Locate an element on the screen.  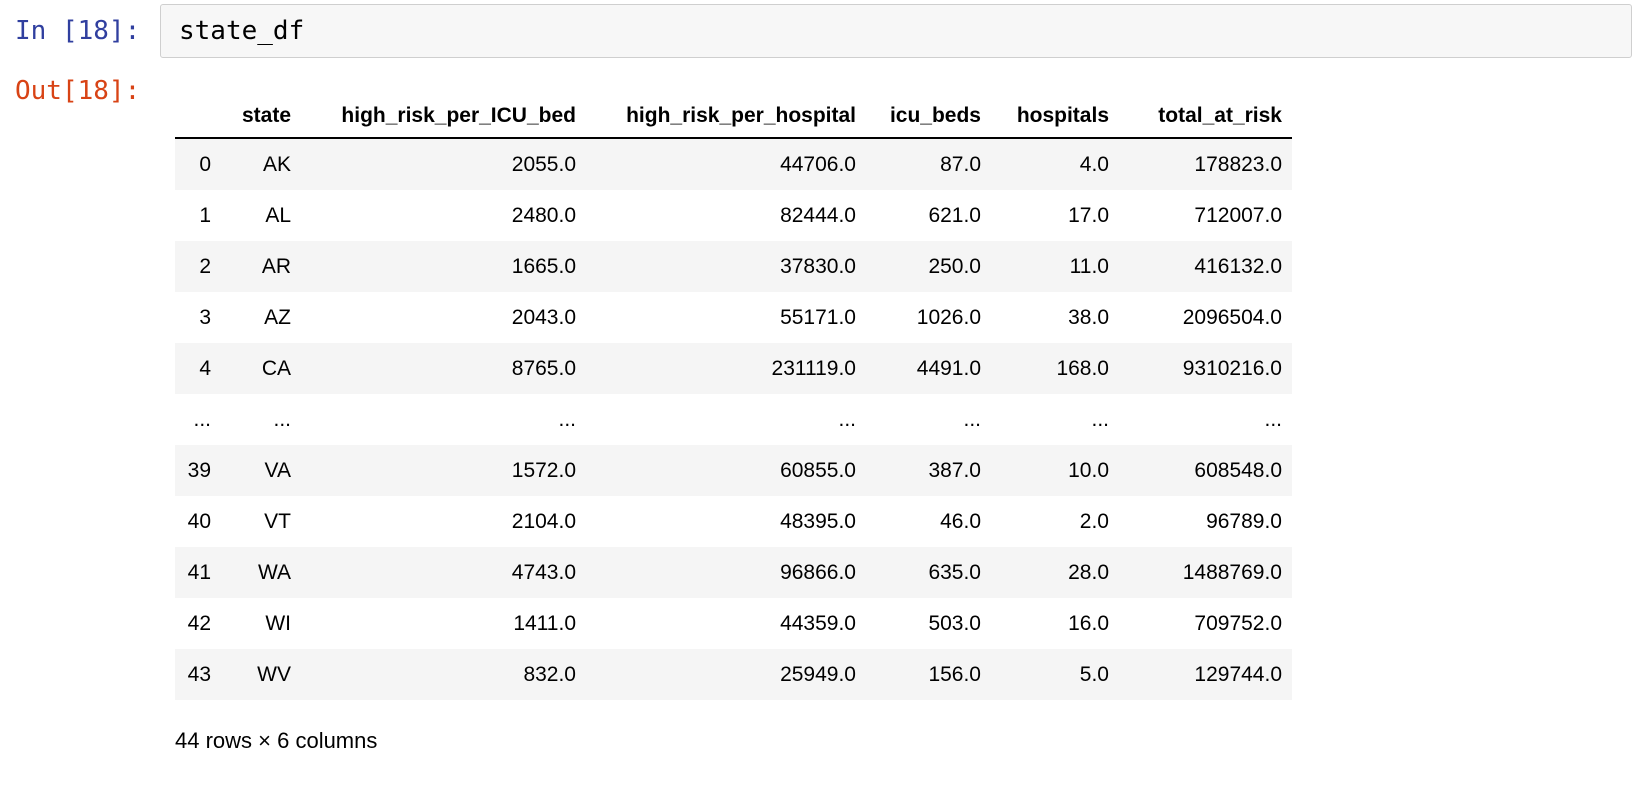
table-cell: 2480.0 is located at coordinates (543, 215).